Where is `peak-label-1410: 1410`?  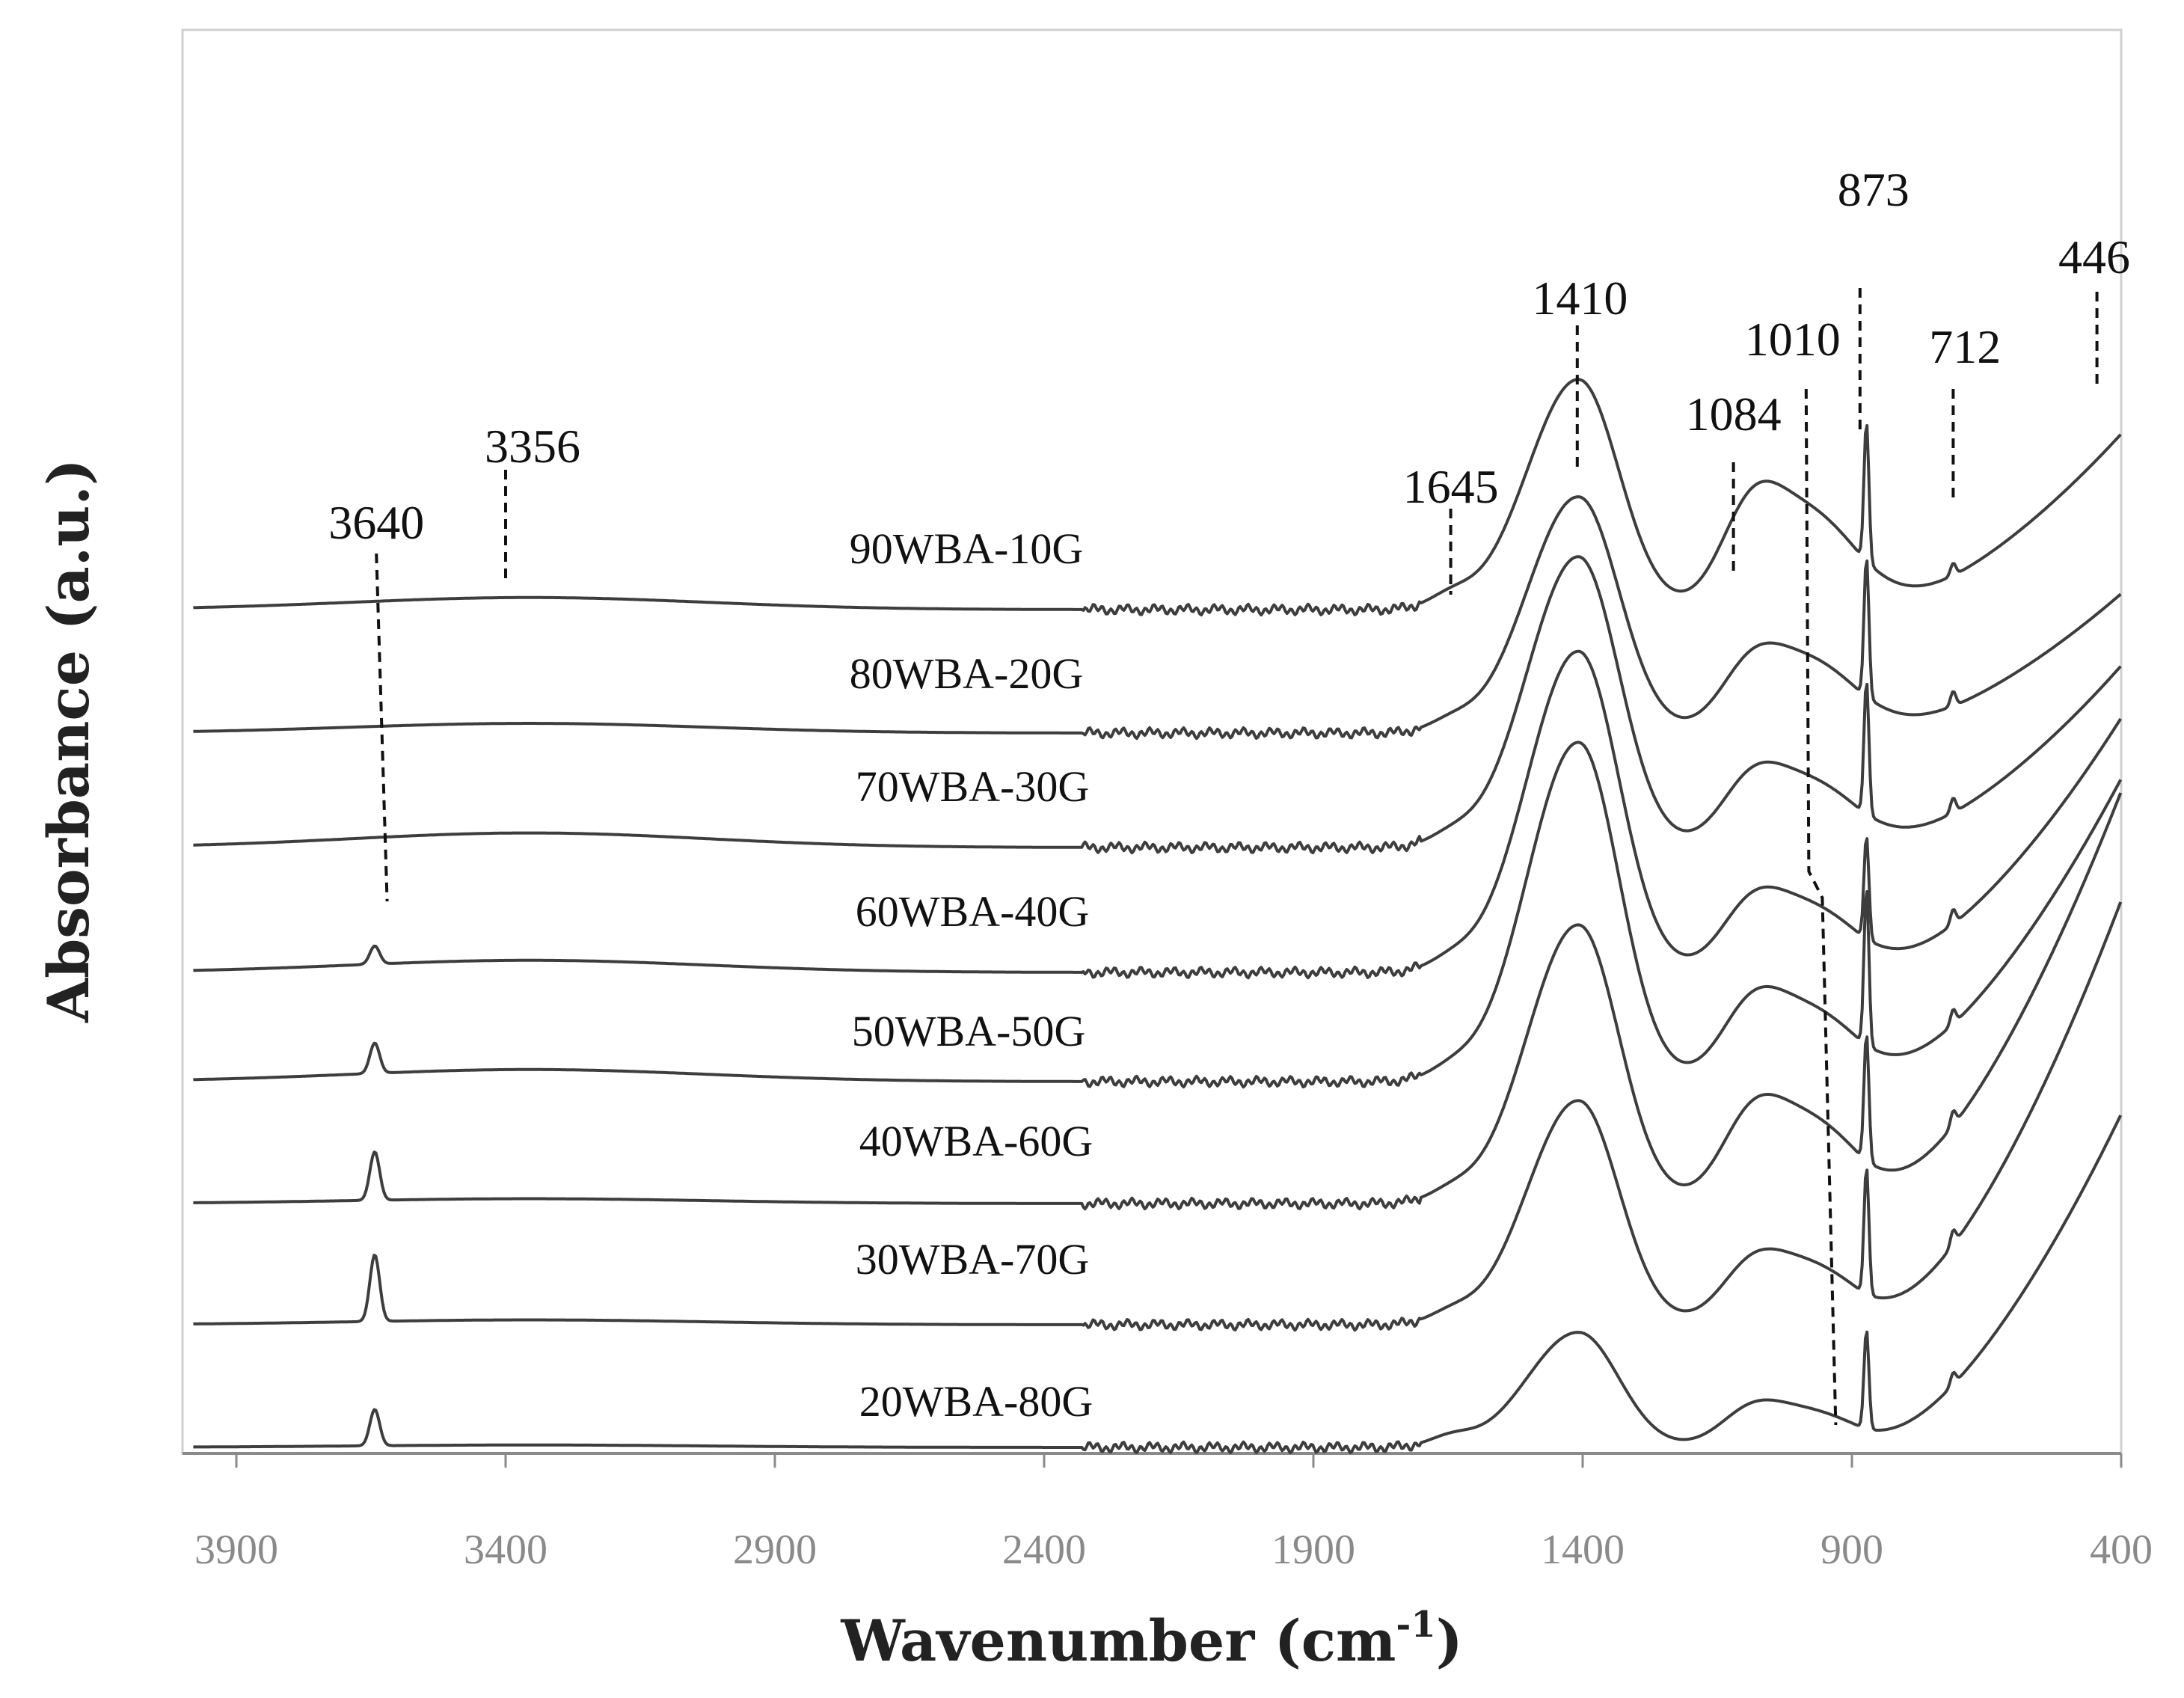
peak-label-1410: 1410 is located at coordinates (1580, 298).